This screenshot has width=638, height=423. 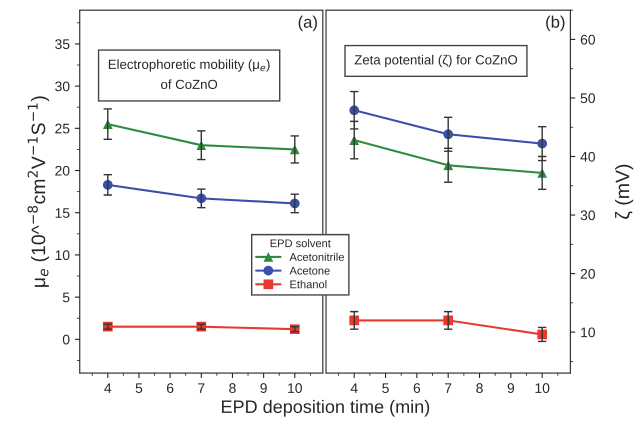 What do you see at coordinates (436, 61) in the screenshot?
I see `text: Zeta potential (ζ) for CoZnO` at bounding box center [436, 61].